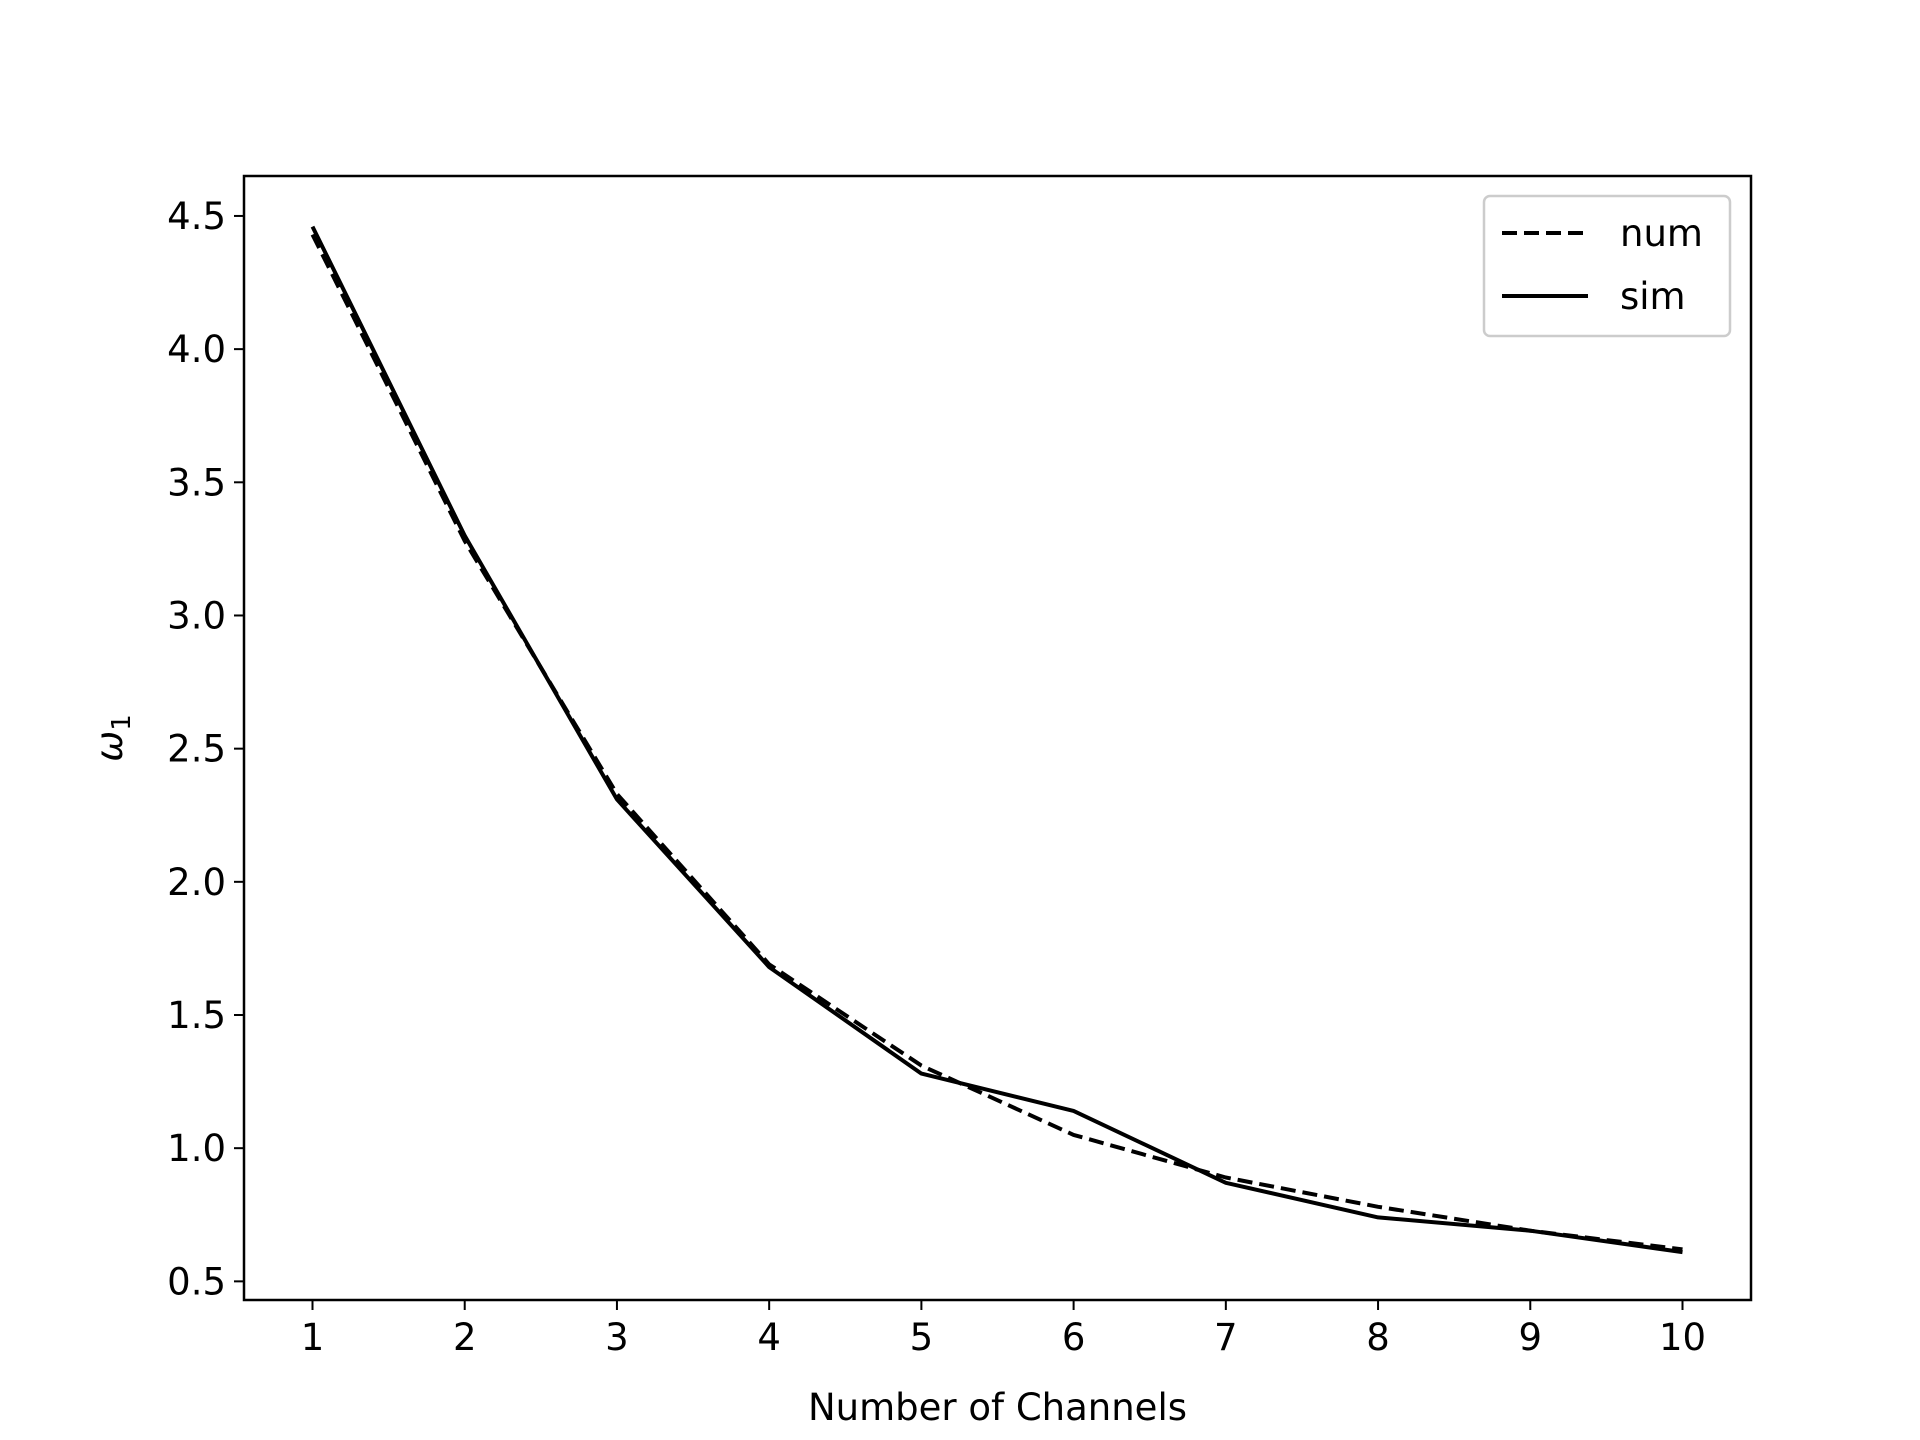 This screenshot has width=1920, height=1440. I want to click on x-tick-label: 7, so click(1226, 1337).